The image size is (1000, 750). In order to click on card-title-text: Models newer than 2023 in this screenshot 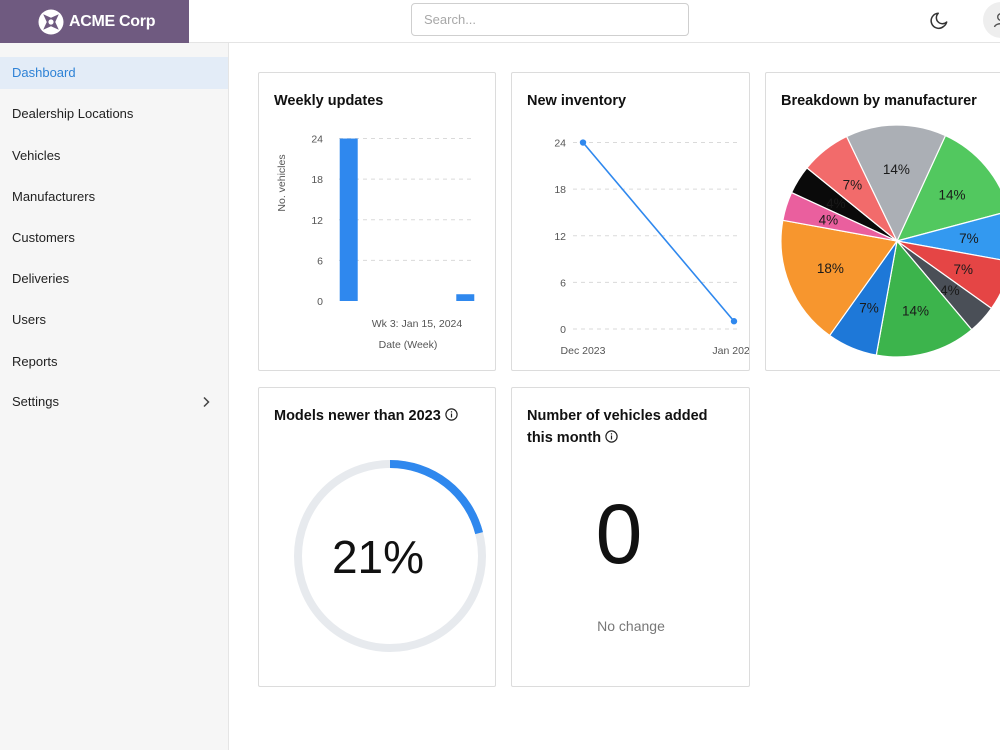, I will do `click(357, 416)`.